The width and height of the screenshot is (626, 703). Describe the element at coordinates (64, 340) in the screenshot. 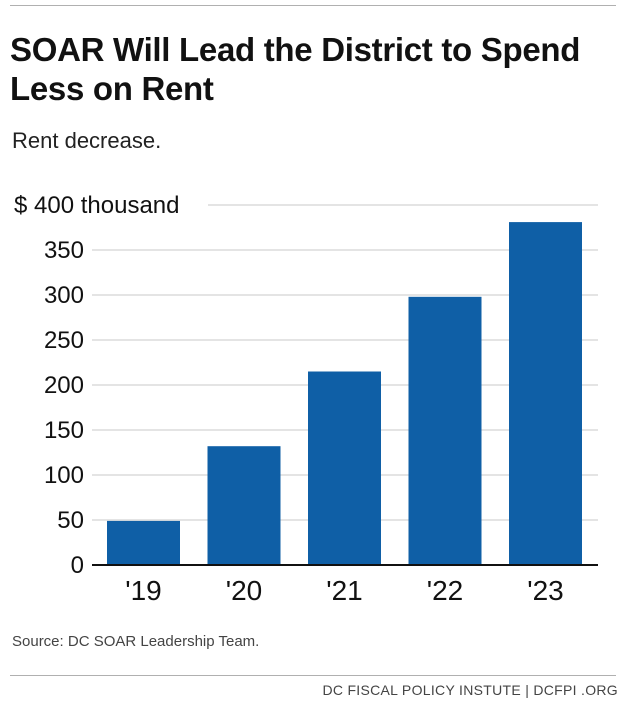

I see `y-tick-label: 250` at that location.